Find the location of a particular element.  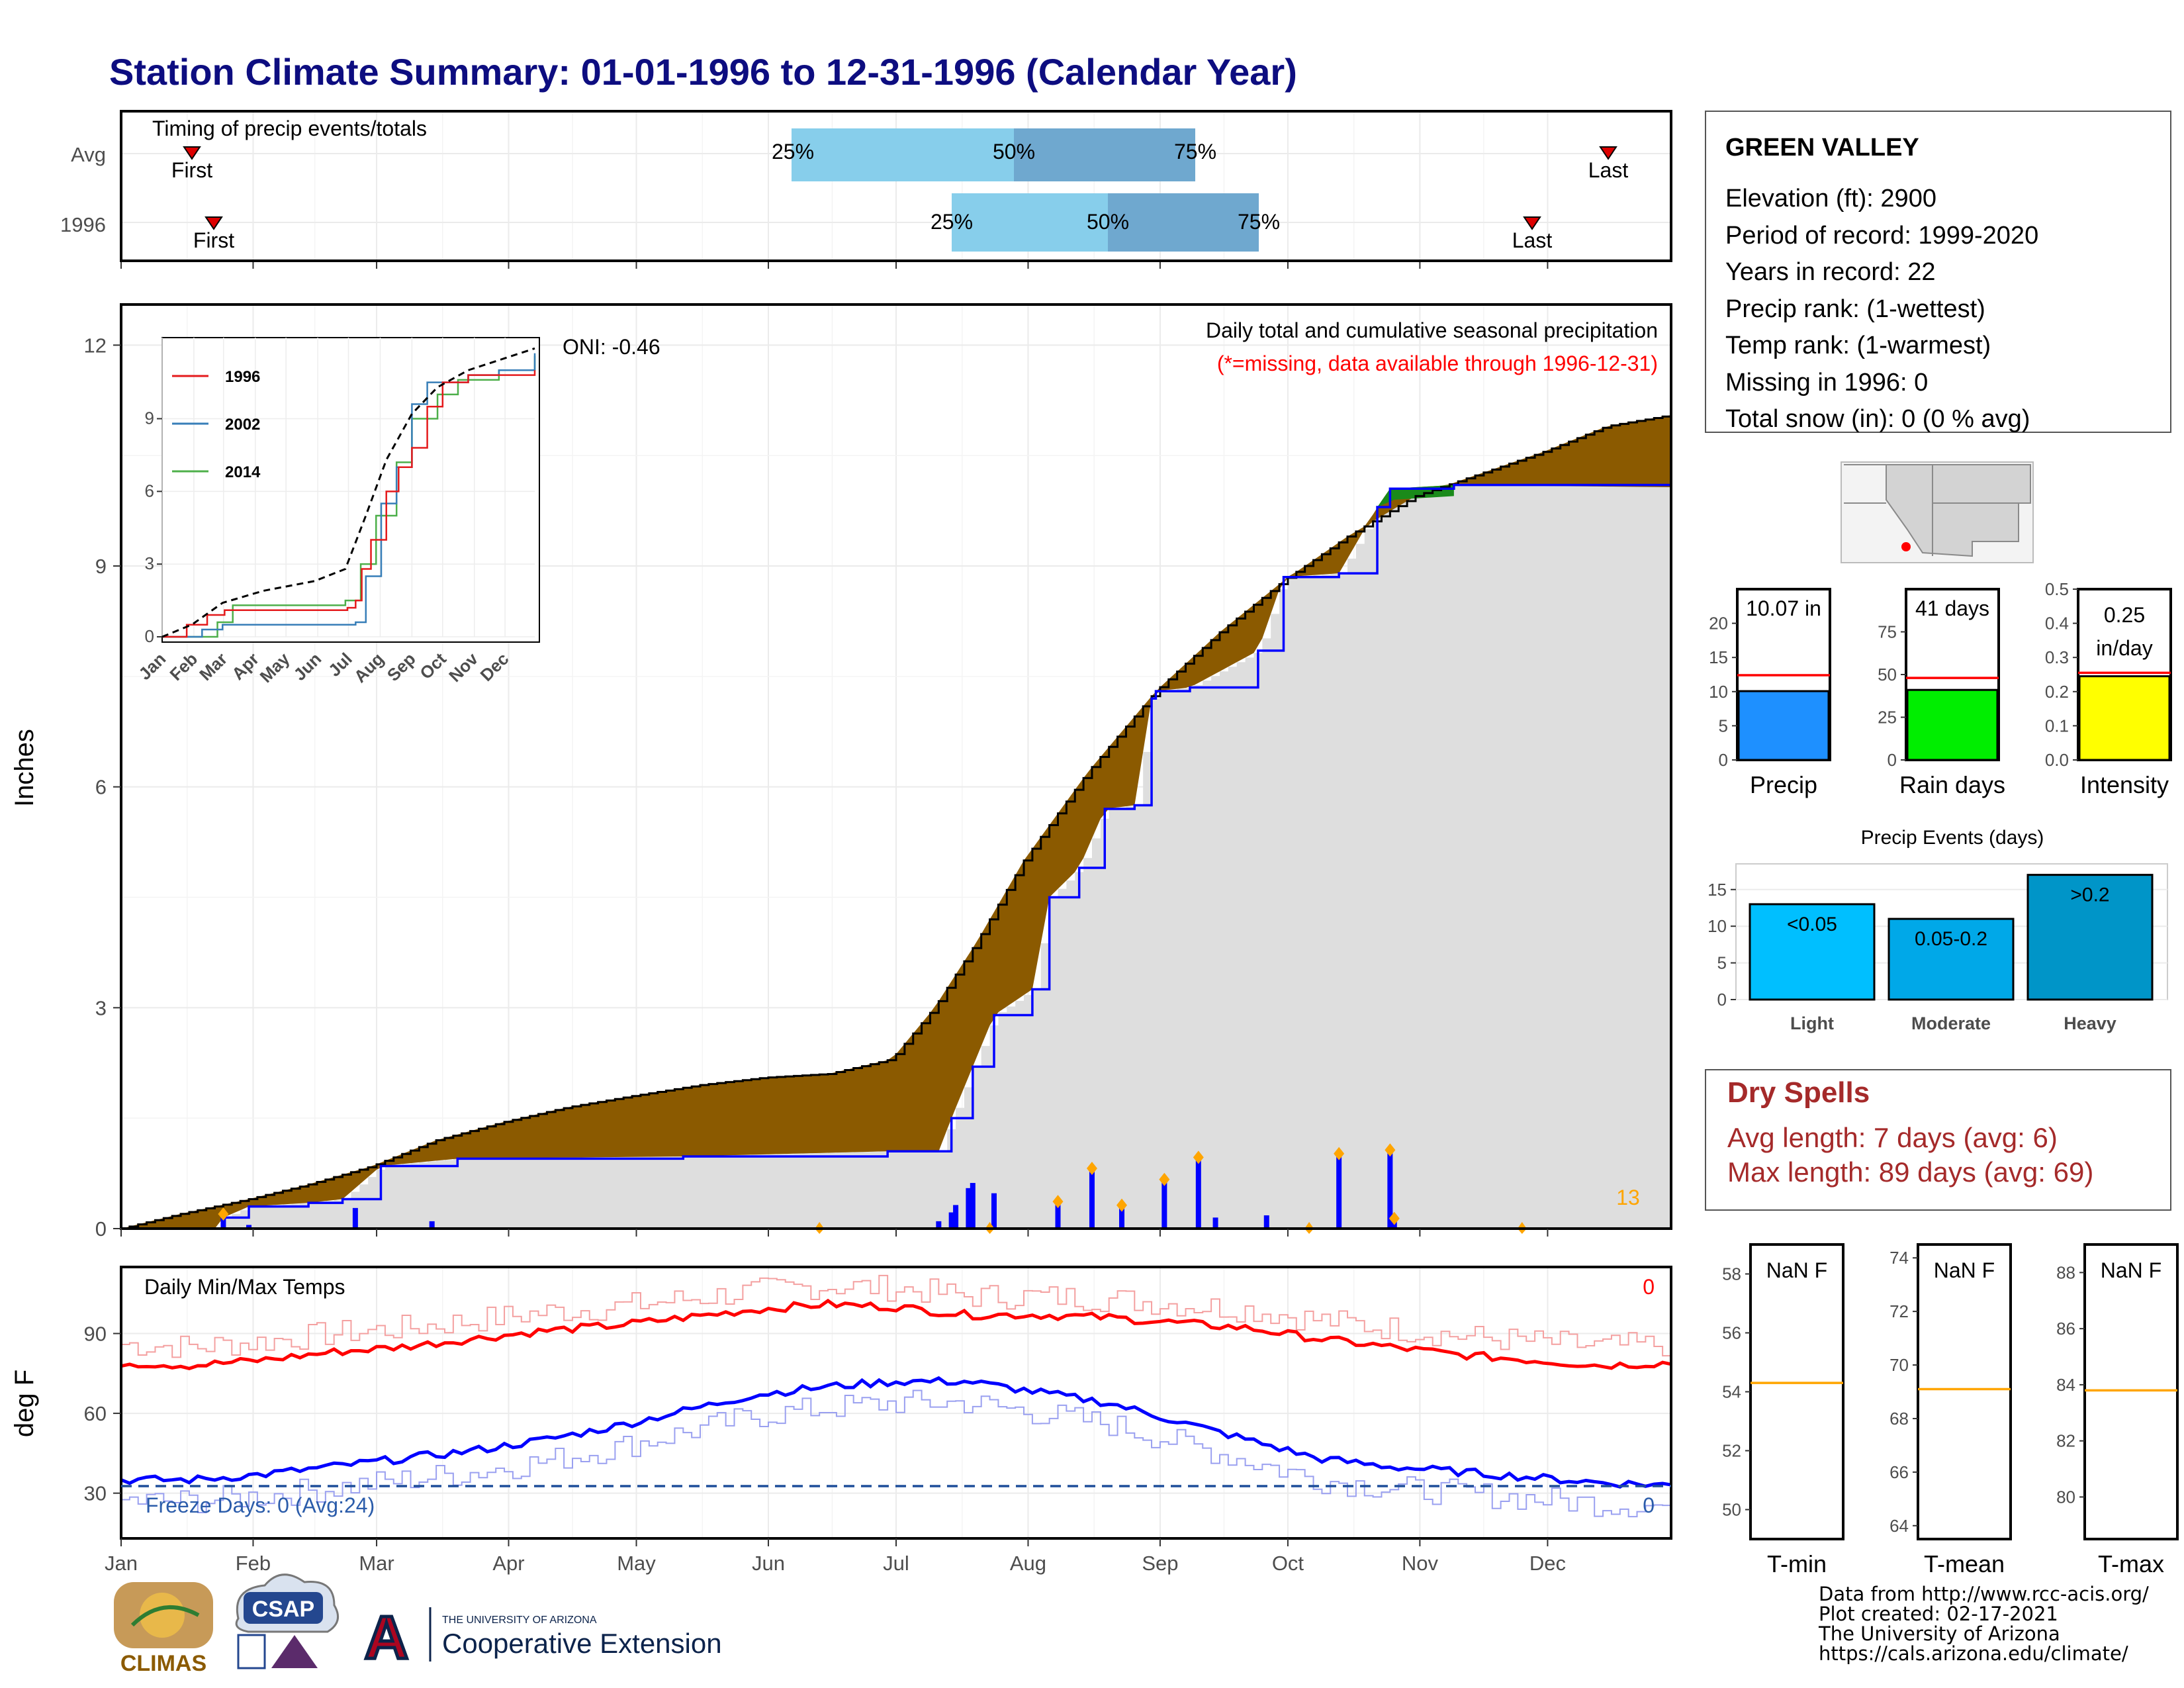

station-box is located at coordinates (1938, 272).